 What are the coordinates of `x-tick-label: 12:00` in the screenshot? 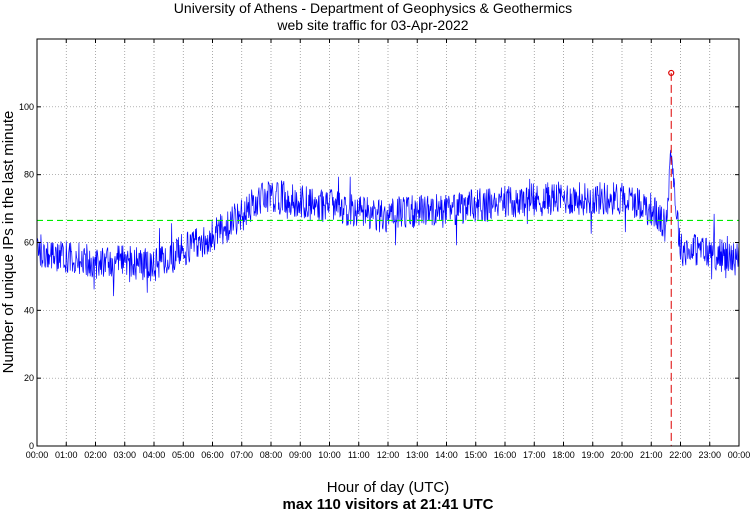 It's located at (388, 455).